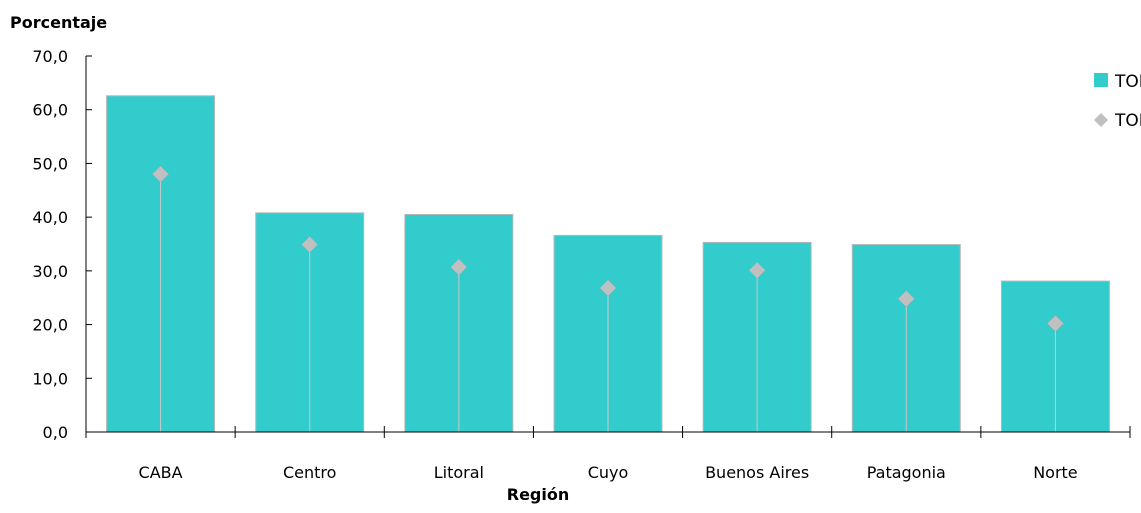 This screenshot has width=1141, height=513. What do you see at coordinates (50, 217) in the screenshot?
I see `y-tick-label: 40,0` at bounding box center [50, 217].